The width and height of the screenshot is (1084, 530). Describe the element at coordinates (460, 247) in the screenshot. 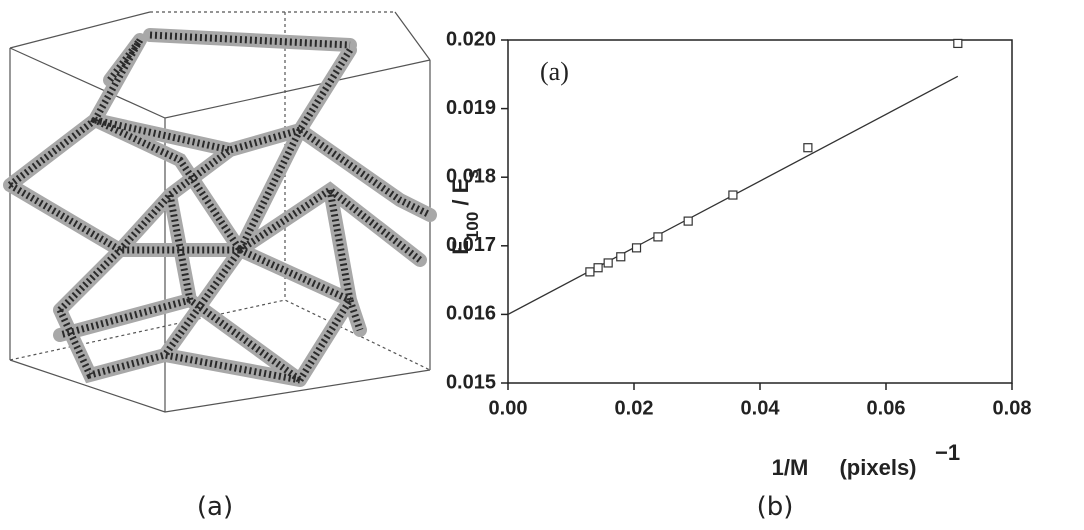

I see `y-label-part: E` at that location.